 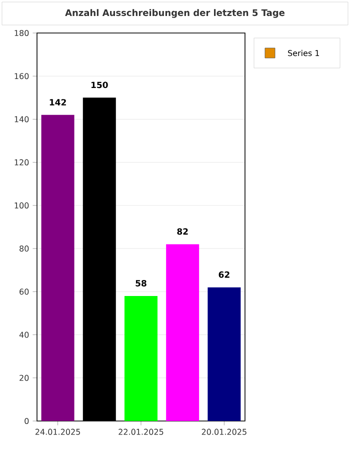 What do you see at coordinates (304, 53) in the screenshot?
I see `text: Series 1` at bounding box center [304, 53].